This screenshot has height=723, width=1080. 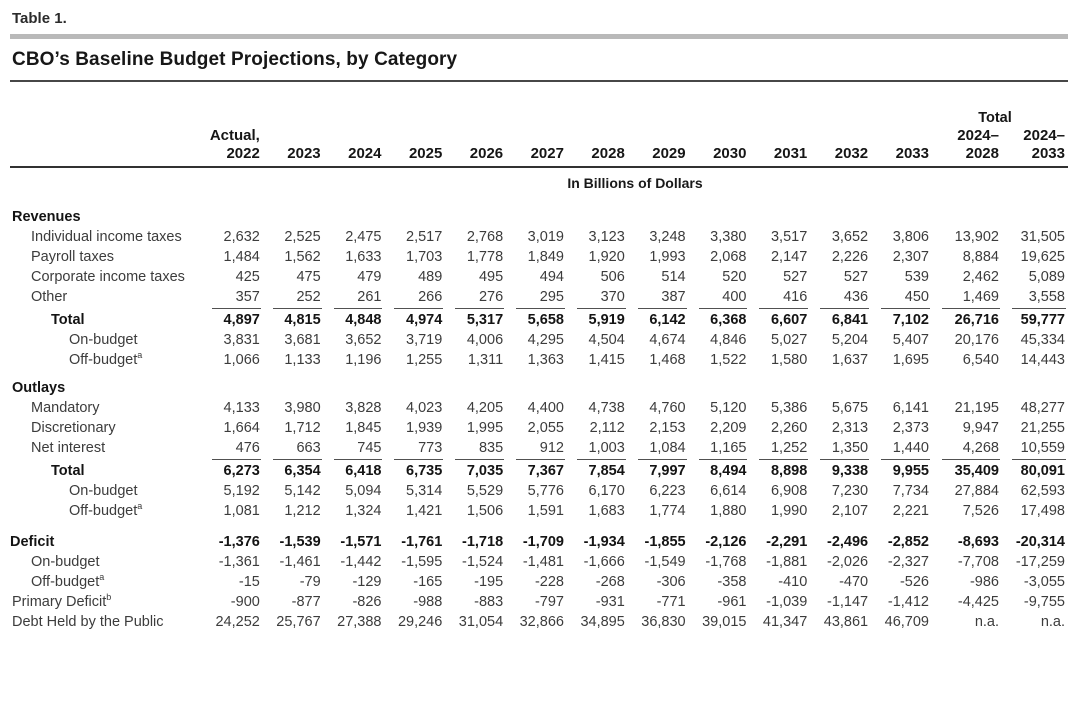 What do you see at coordinates (539, 183) in the screenshot?
I see `units-row: In Billions of Dollars` at bounding box center [539, 183].